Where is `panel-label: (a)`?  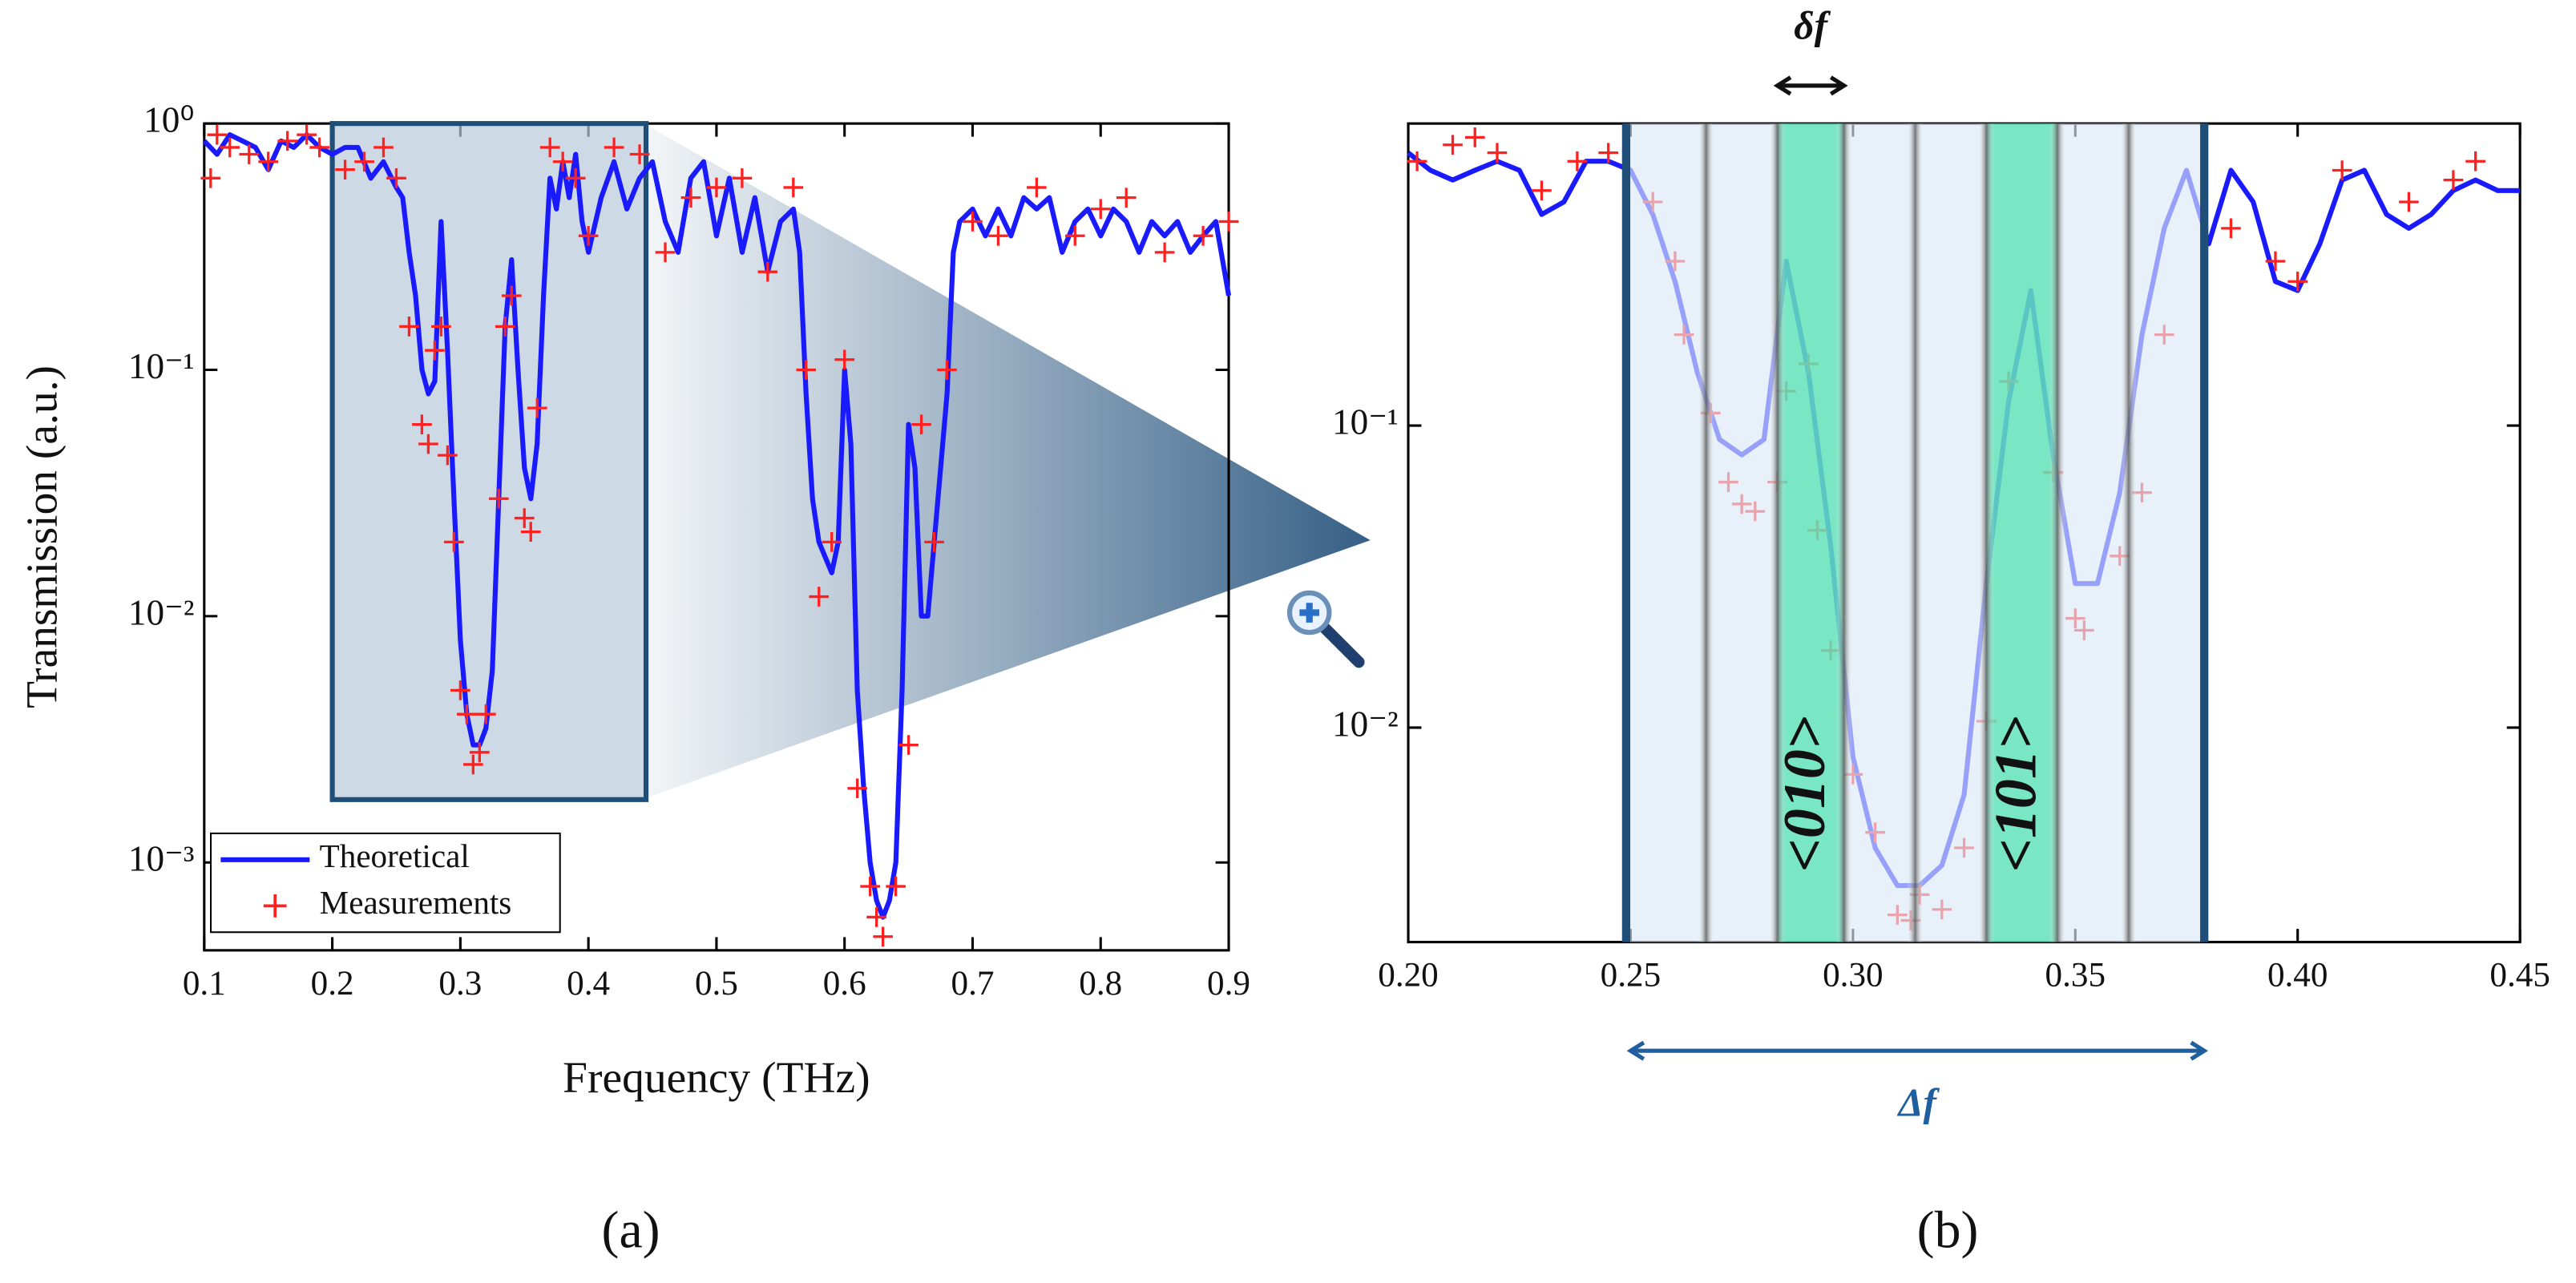
panel-label: (a) is located at coordinates (631, 1229).